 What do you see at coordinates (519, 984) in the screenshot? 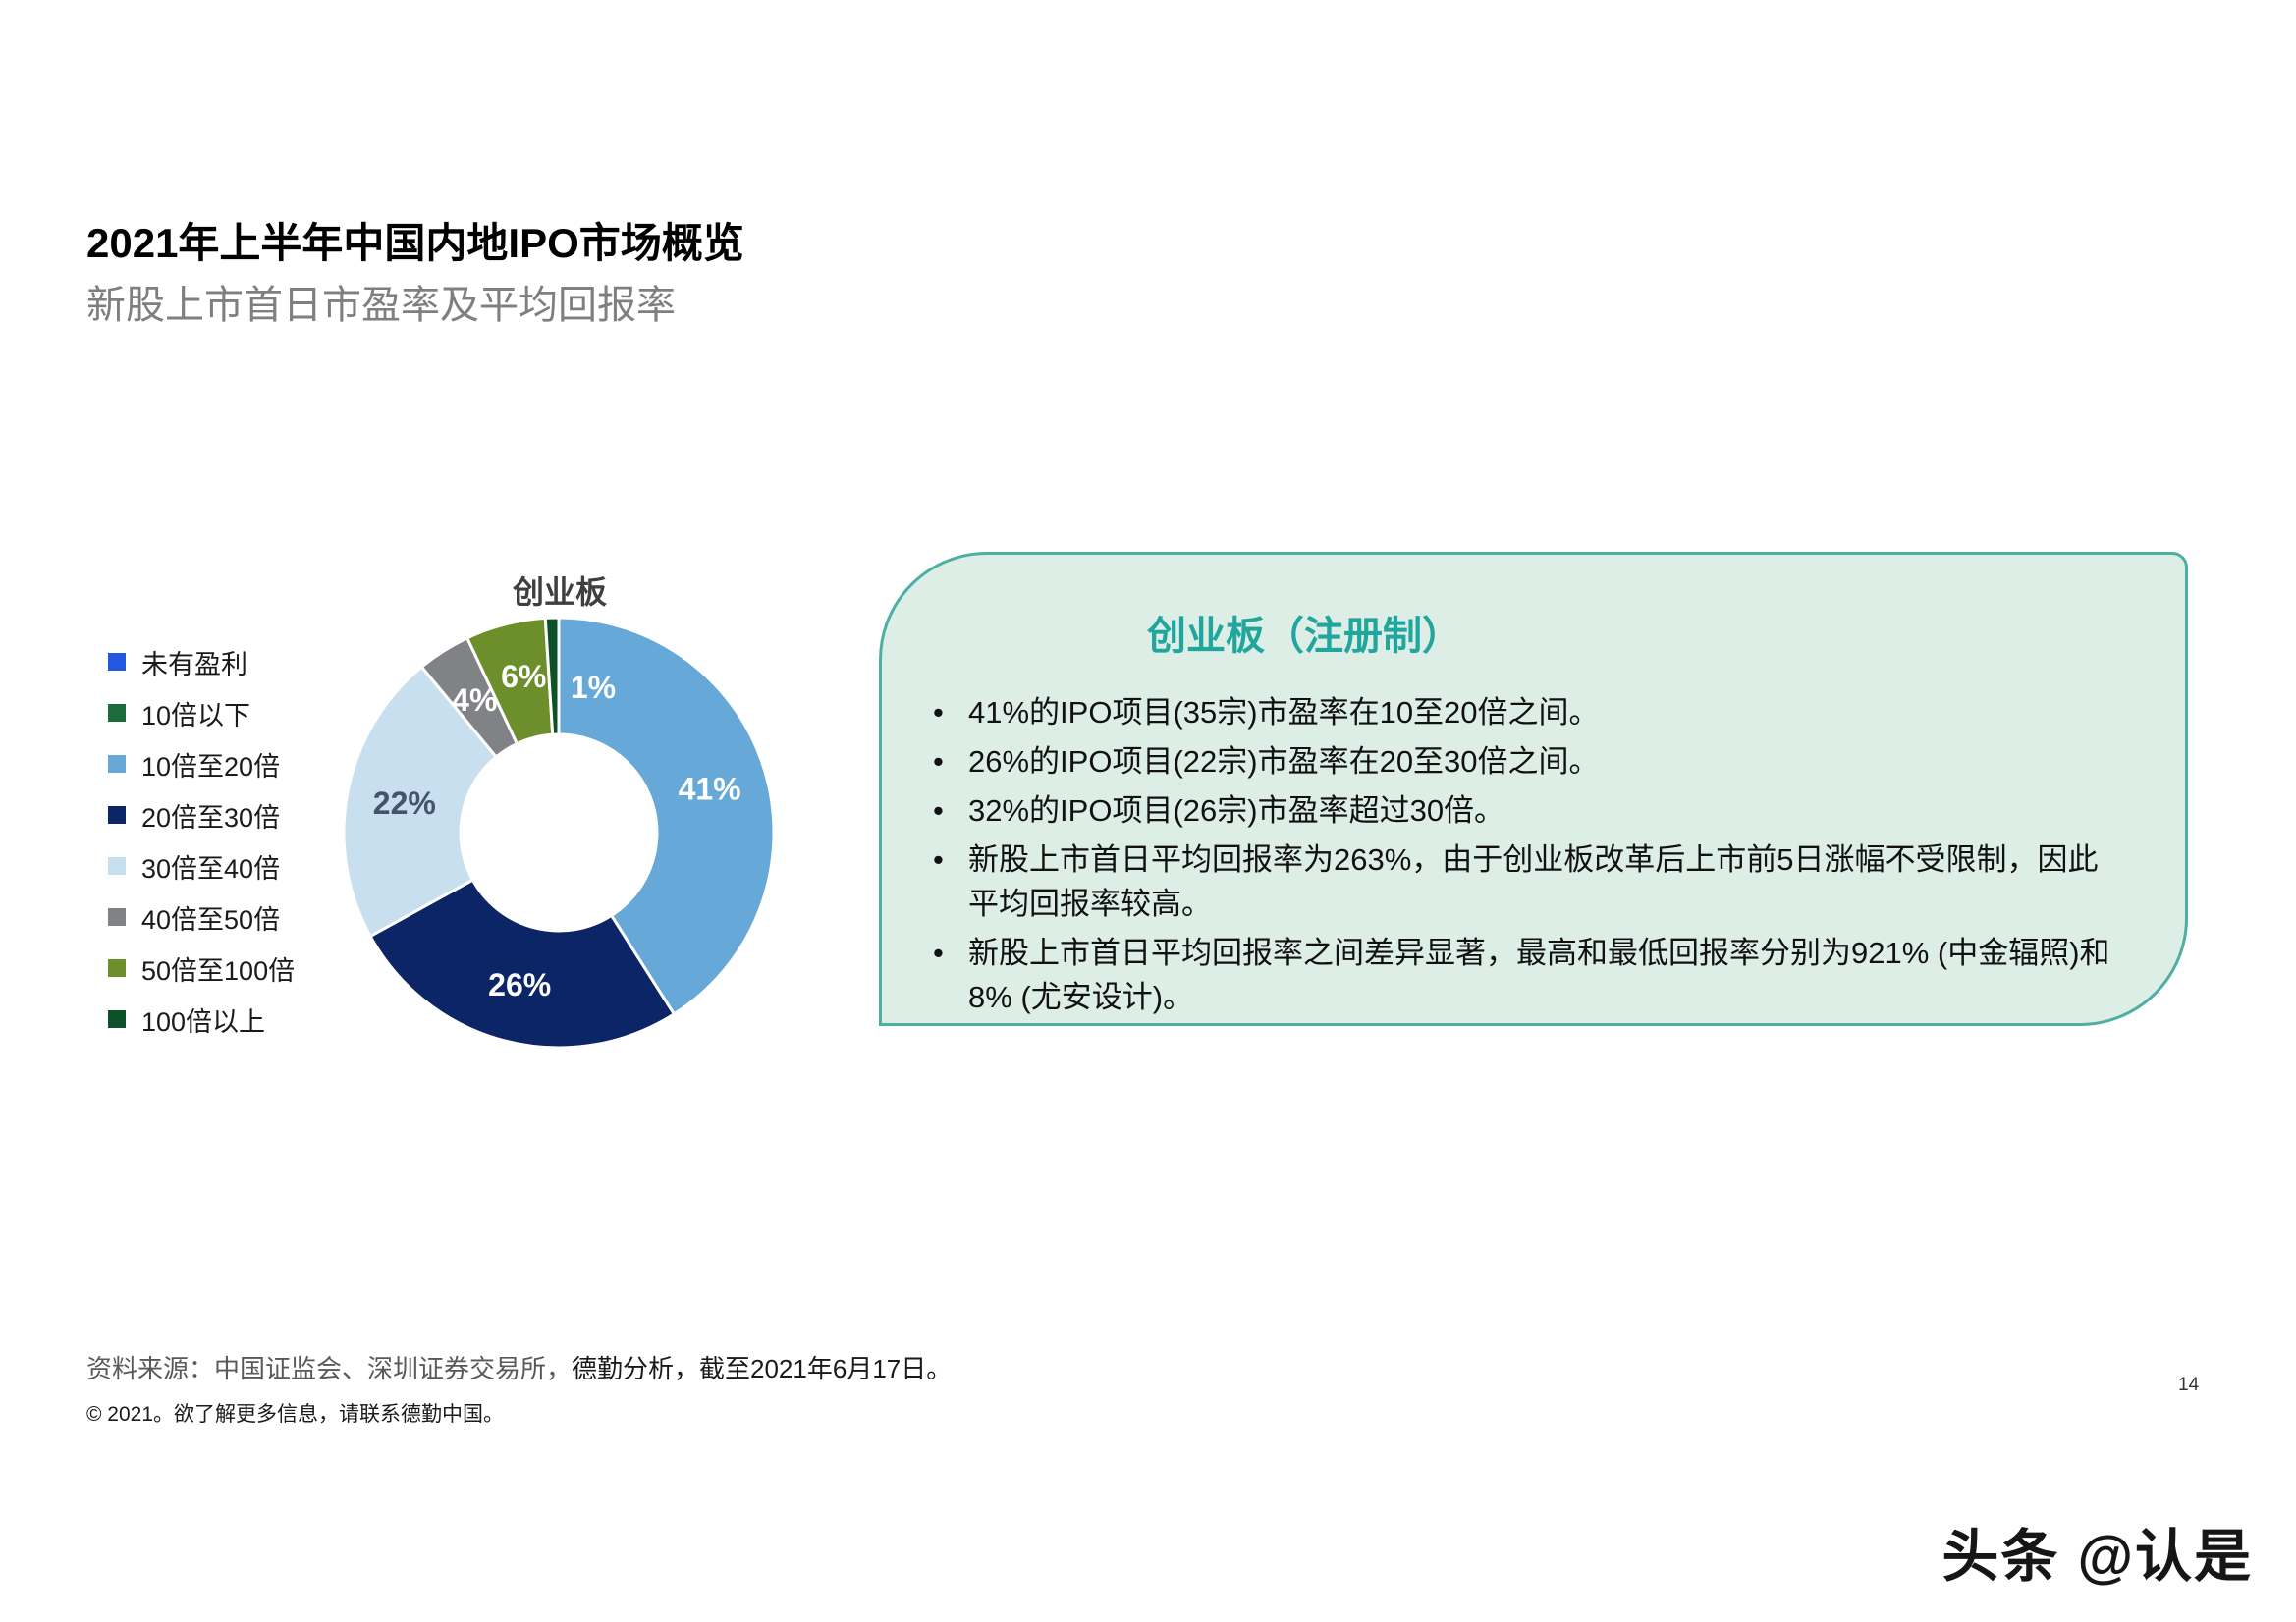
I see `donut-slice-label: 26%` at bounding box center [519, 984].